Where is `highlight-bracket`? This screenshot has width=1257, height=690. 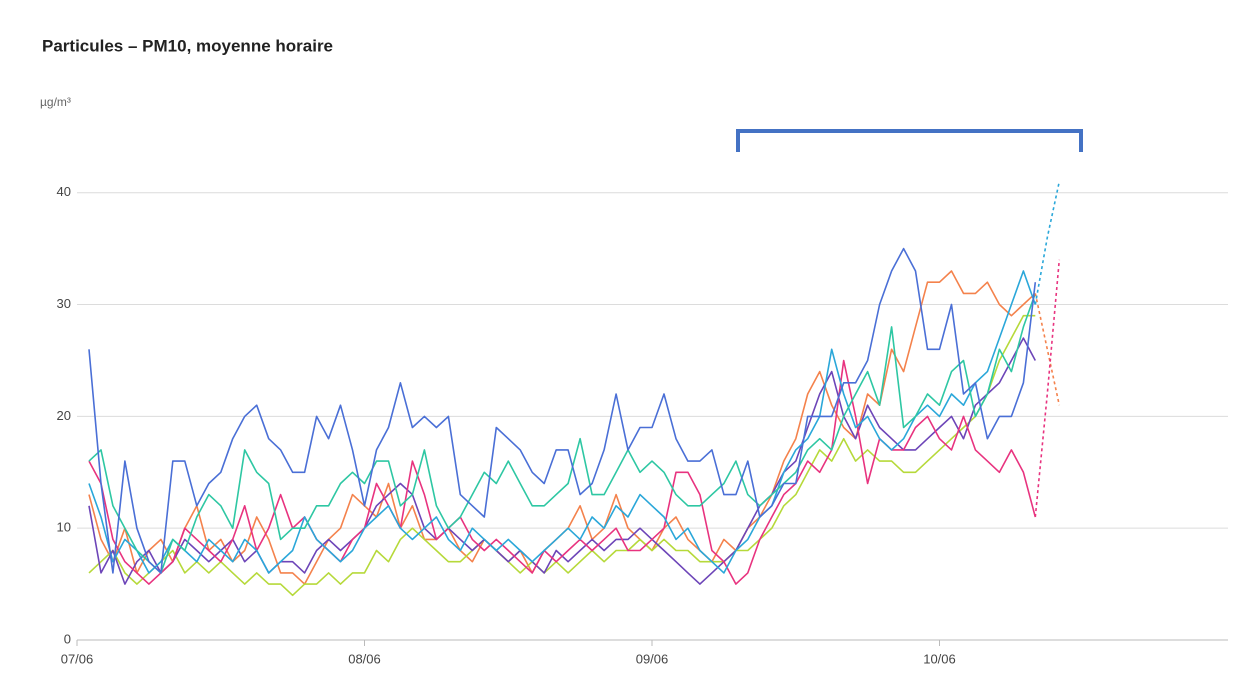 highlight-bracket is located at coordinates (909, 140).